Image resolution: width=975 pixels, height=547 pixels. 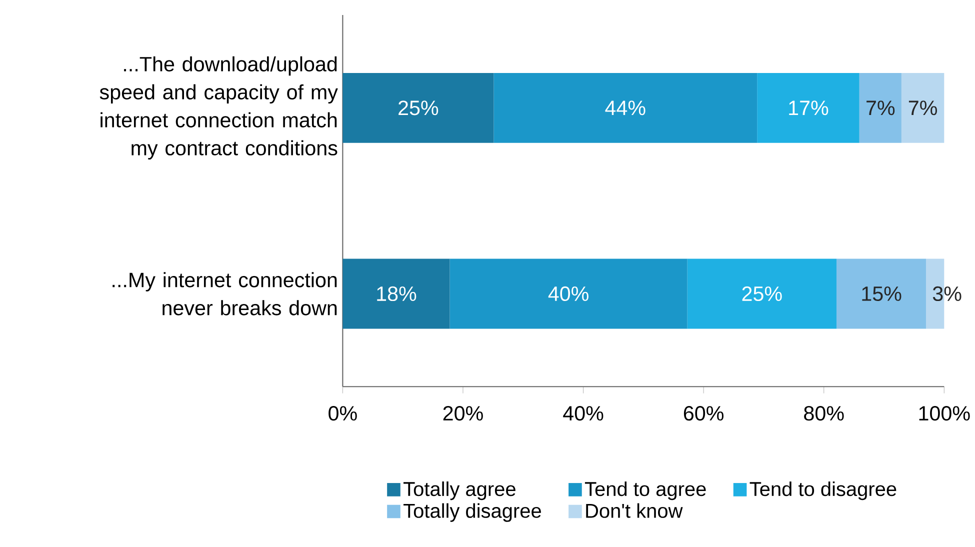 What do you see at coordinates (823, 491) in the screenshot?
I see `legend-label: Tend to disagree` at bounding box center [823, 491].